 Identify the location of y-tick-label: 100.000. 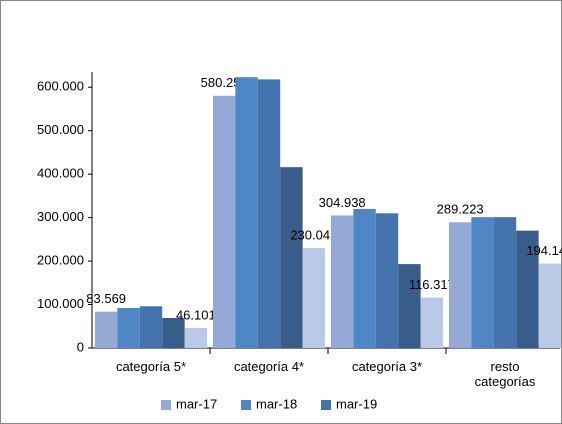
(60, 303).